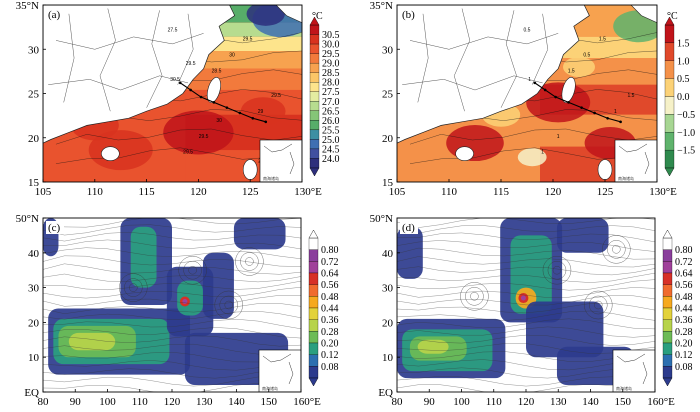 This screenshot has width=700, height=412. I want to click on contour-label: 0.5, so click(527, 31).